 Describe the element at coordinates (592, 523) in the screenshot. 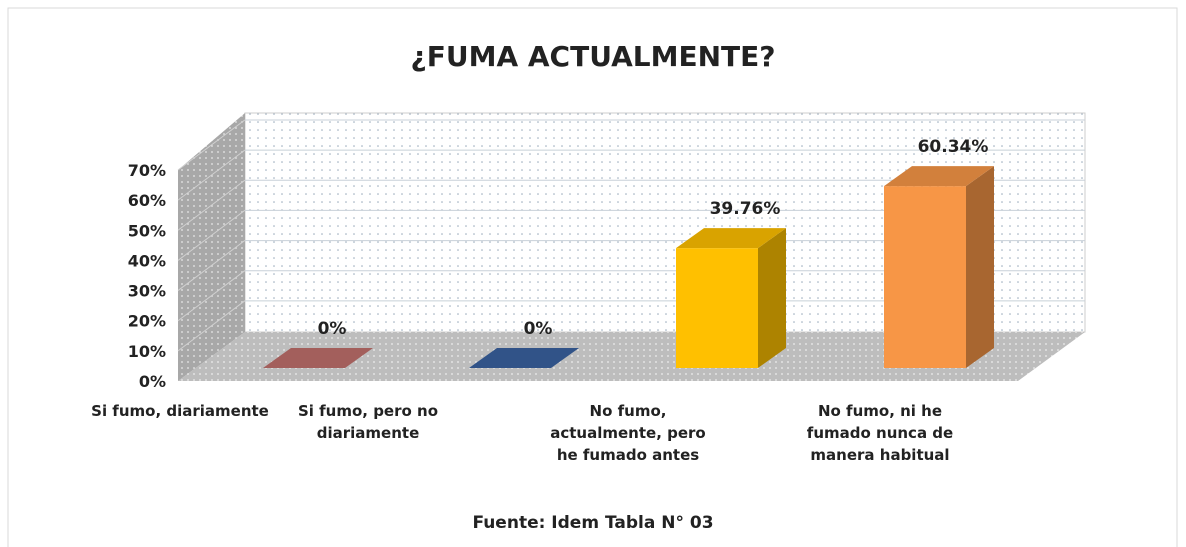

I see `source-note: Fuente: Idem Tabla N° 03` at that location.